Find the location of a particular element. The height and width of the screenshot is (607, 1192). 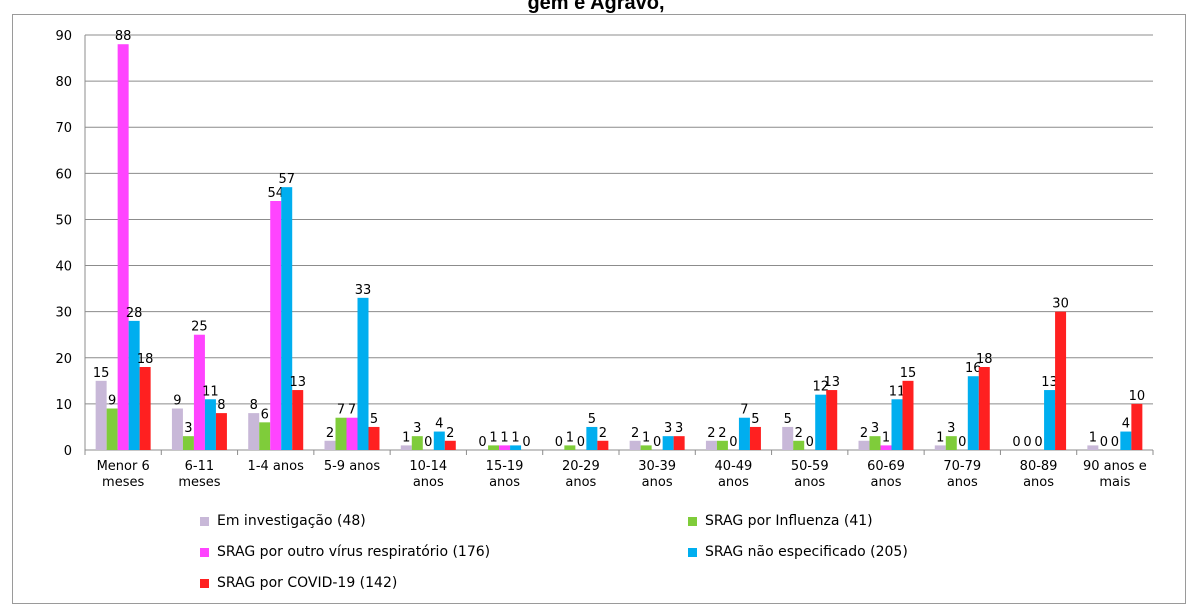

x-tick-label: 40-49 is located at coordinates (734, 466).